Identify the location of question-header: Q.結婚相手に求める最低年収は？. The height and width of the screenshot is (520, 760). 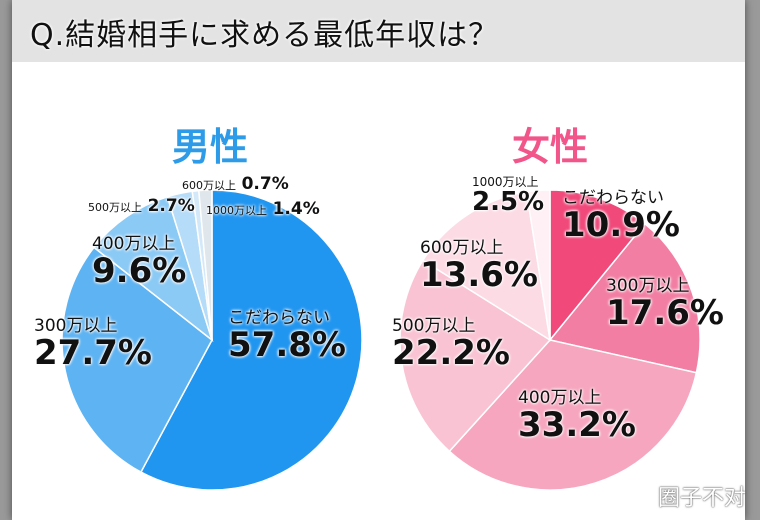
(378, 31).